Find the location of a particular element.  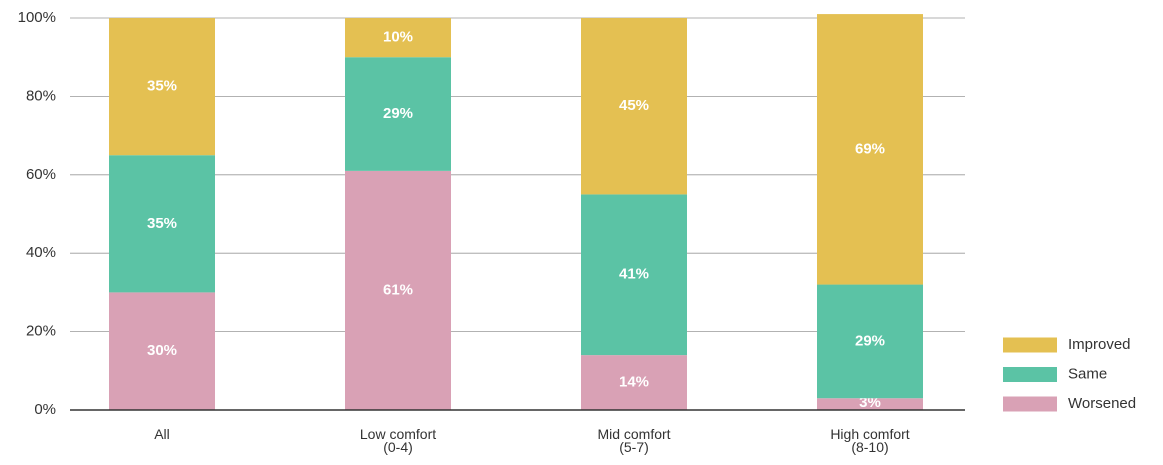

value-label: 10% is located at coordinates (398, 37).